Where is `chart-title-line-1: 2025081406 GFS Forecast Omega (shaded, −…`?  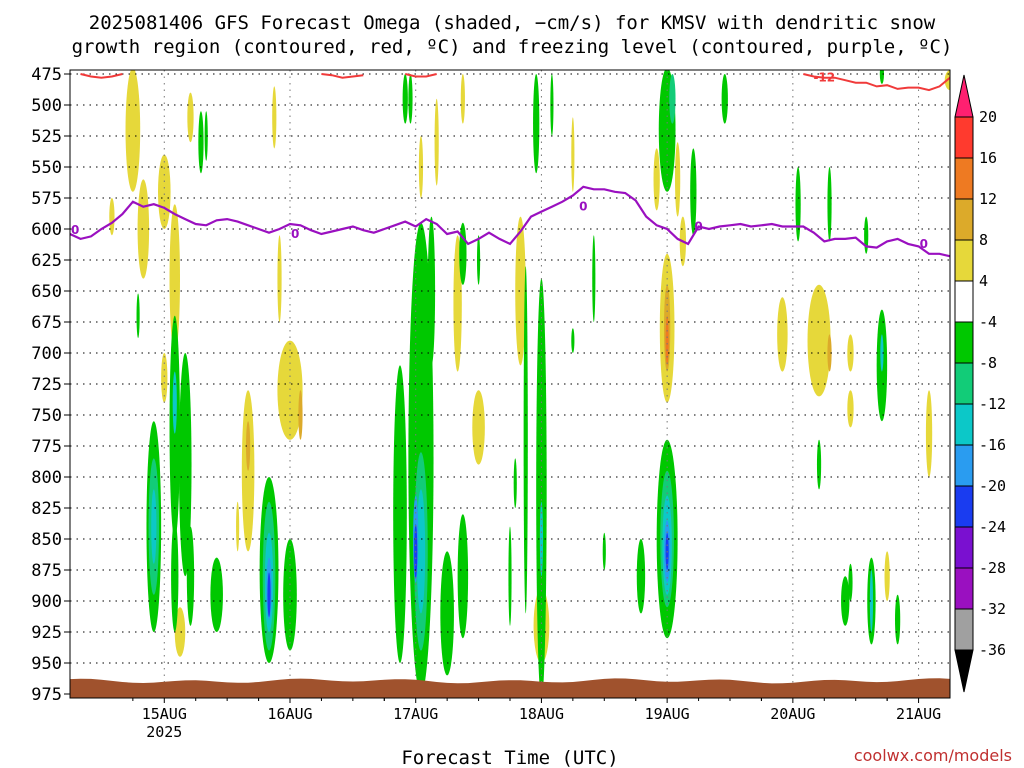
chart-title-line-1: 2025081406 GFS Forecast Omega (shaded, −… is located at coordinates (512, 23).